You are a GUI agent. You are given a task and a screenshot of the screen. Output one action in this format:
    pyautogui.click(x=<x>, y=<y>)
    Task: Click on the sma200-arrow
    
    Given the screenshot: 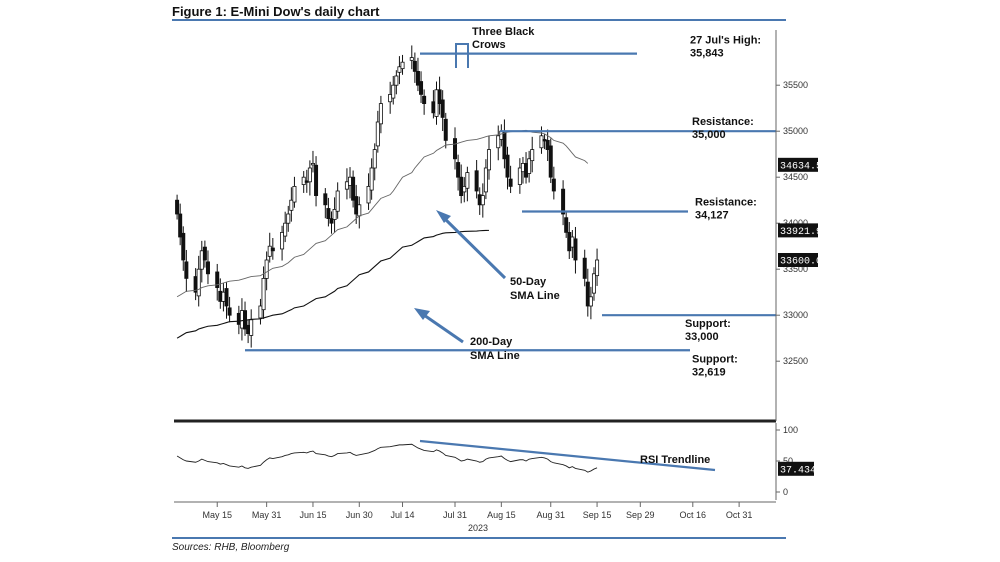 What is the action you would take?
    pyautogui.click(x=442, y=327)
    